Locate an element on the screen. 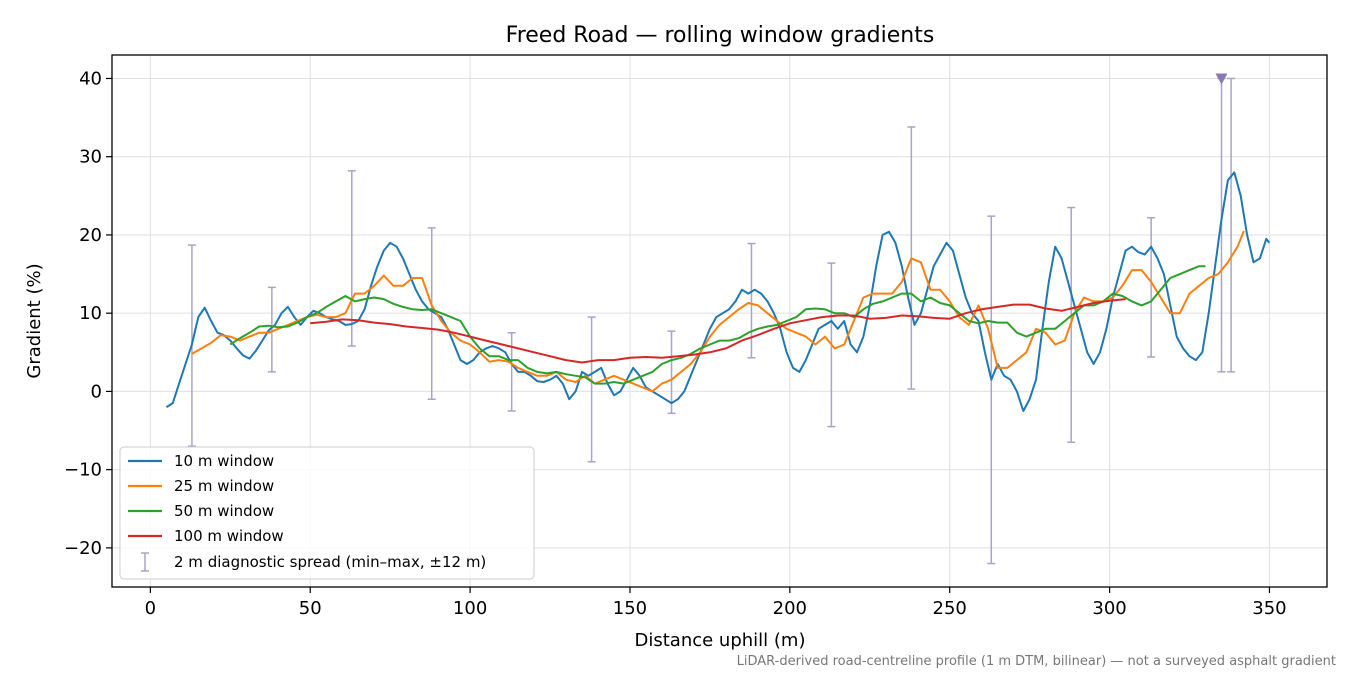 The image size is (1350, 675). legend-label-50m: 50 m window is located at coordinates (224, 511).